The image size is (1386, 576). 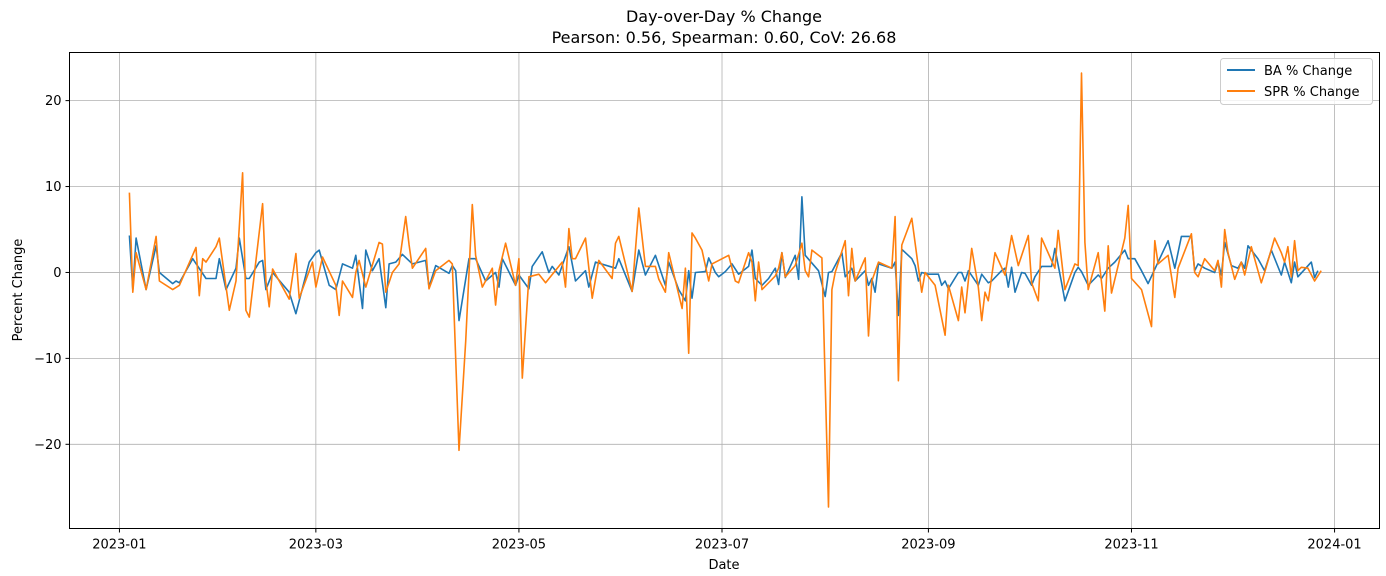 What do you see at coordinates (722, 545) in the screenshot?
I see `x-tick-label: 2023-07` at bounding box center [722, 545].